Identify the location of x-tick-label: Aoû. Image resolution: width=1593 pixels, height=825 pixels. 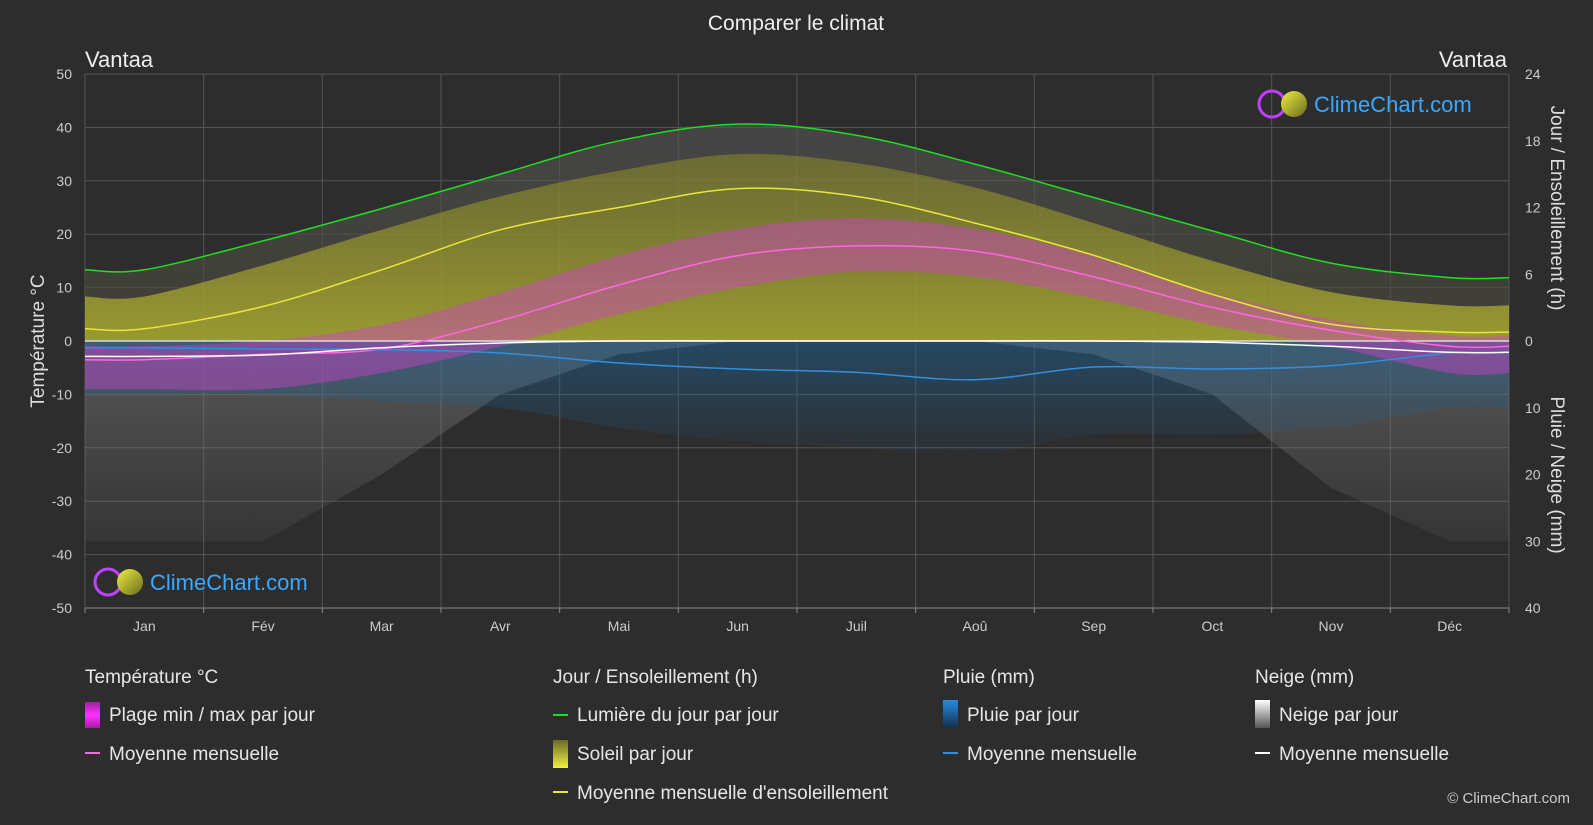
(975, 626).